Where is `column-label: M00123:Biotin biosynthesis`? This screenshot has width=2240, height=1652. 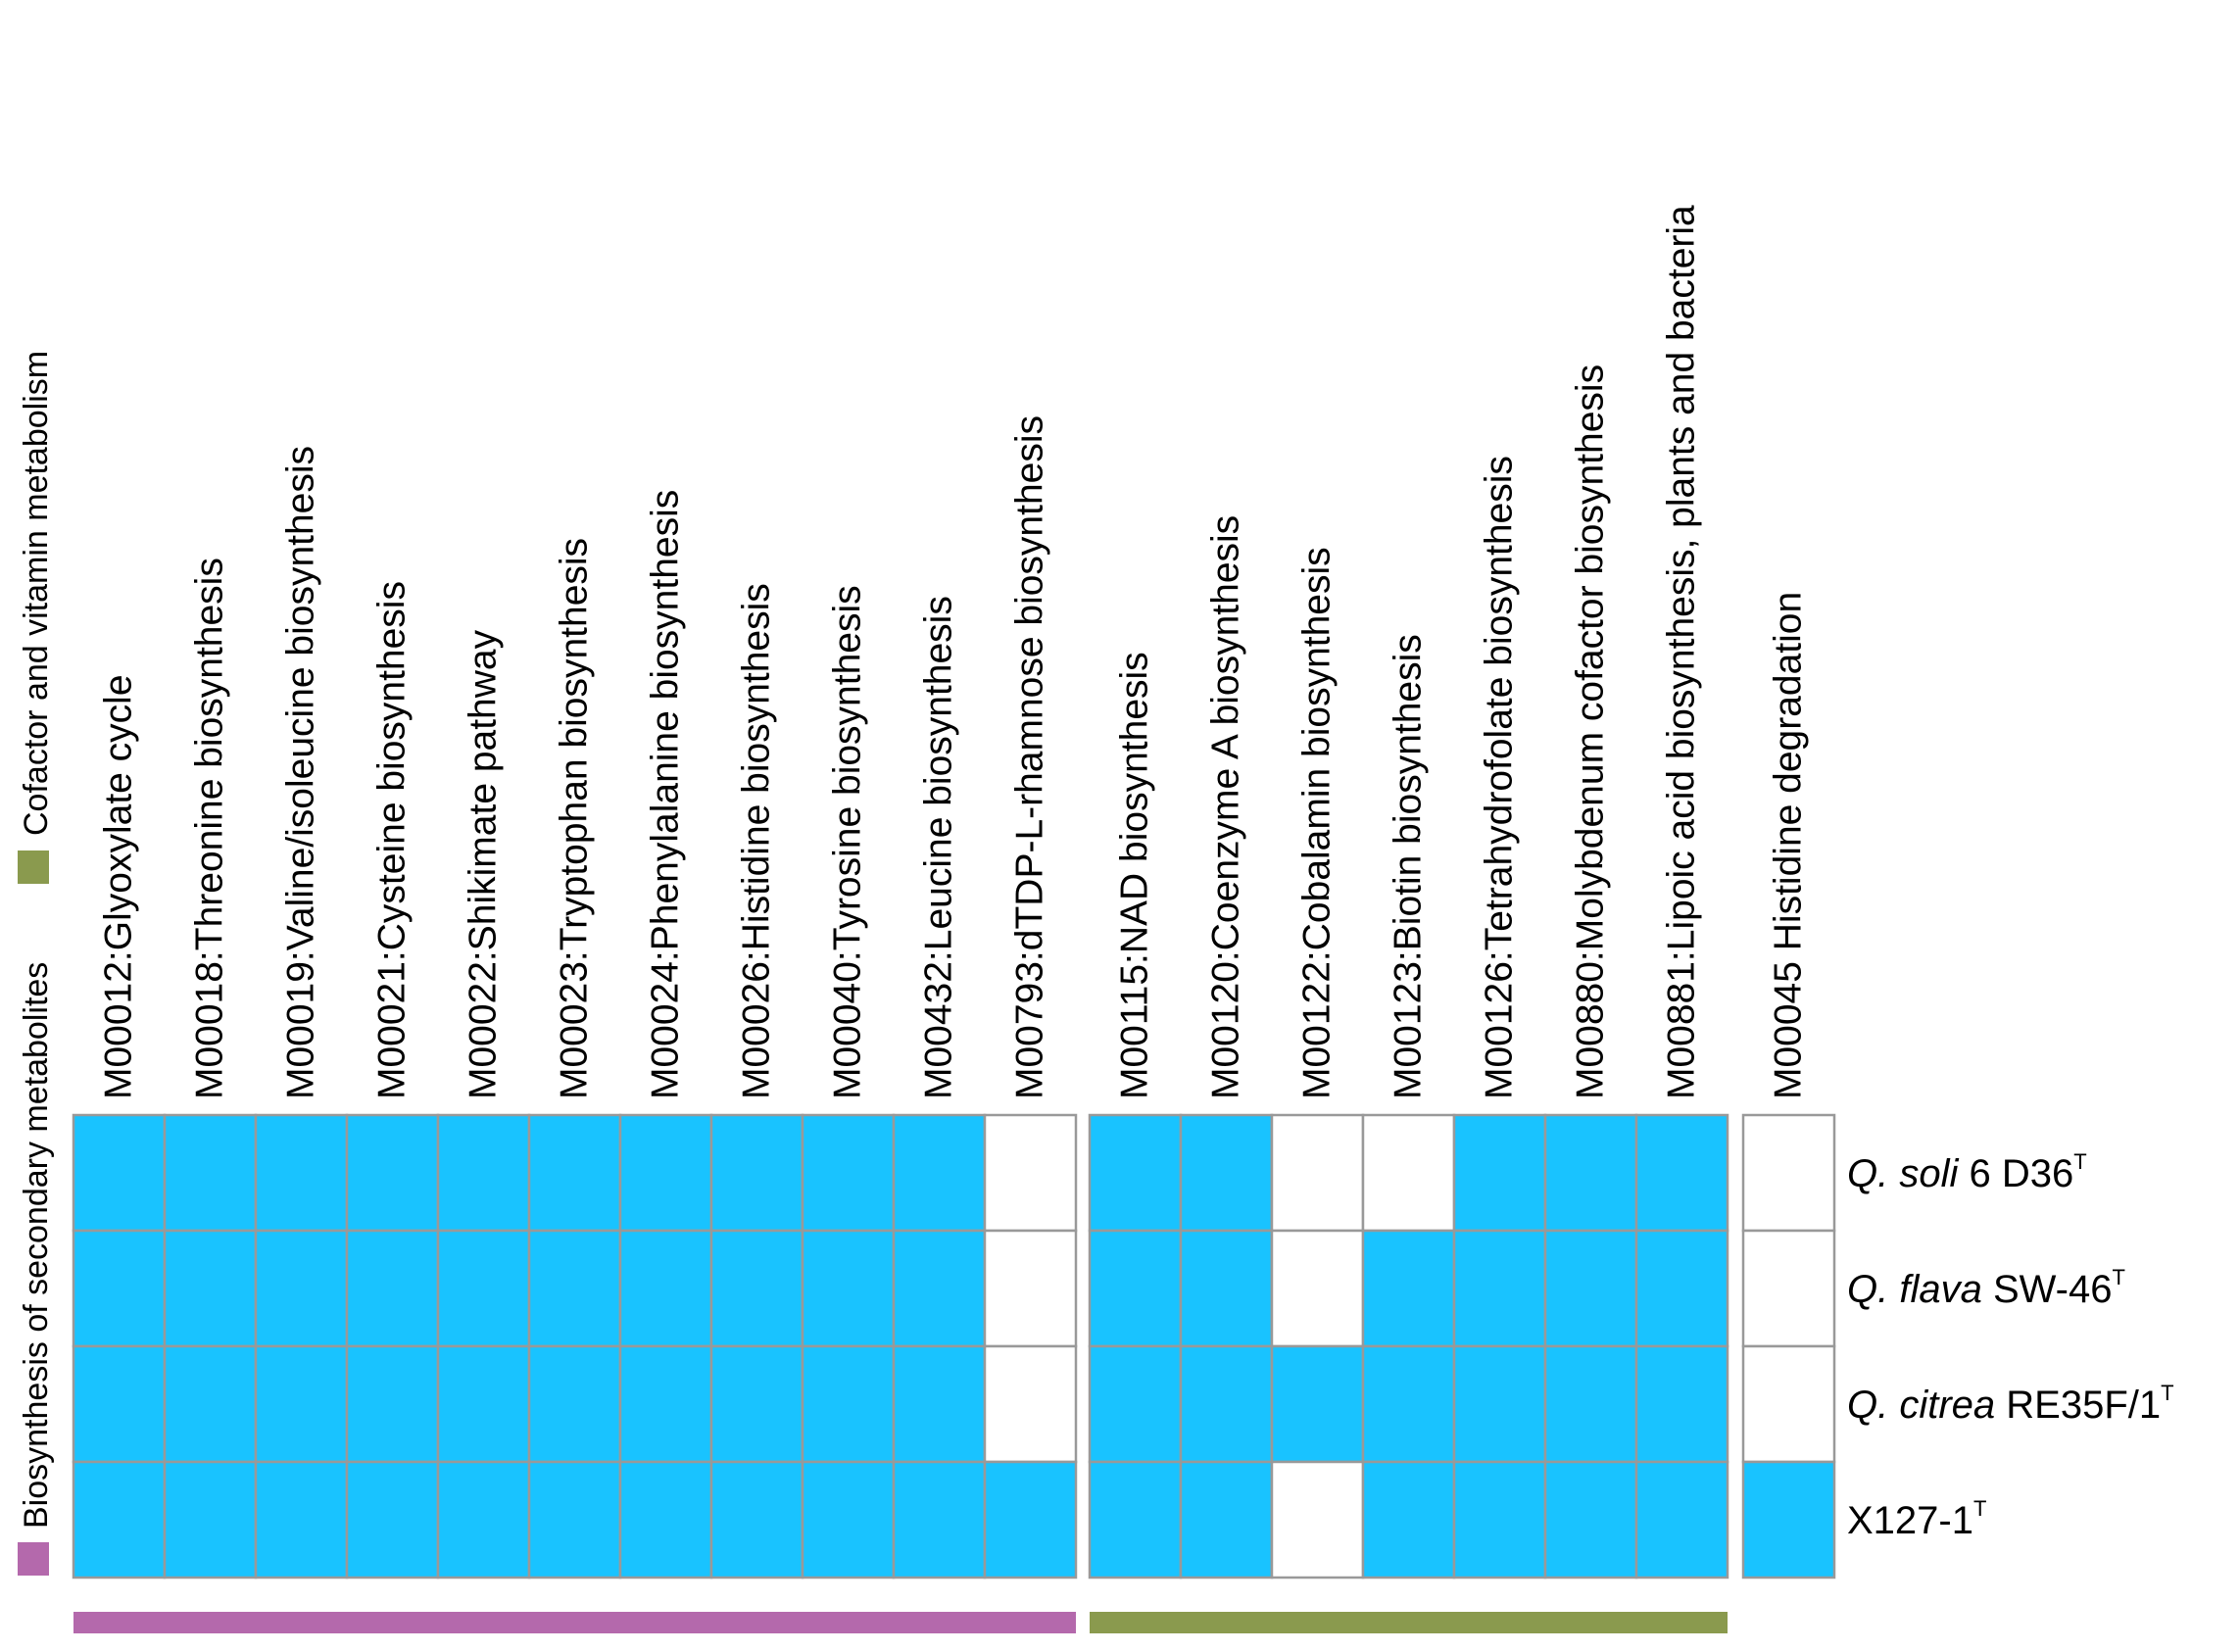 column-label: M00123:Biotin biosynthesis is located at coordinates (1409, 866).